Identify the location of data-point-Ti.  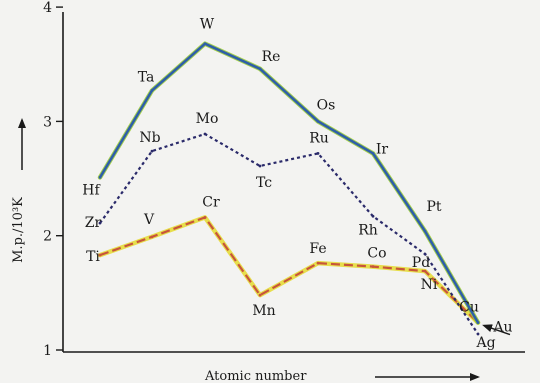
(100, 255).